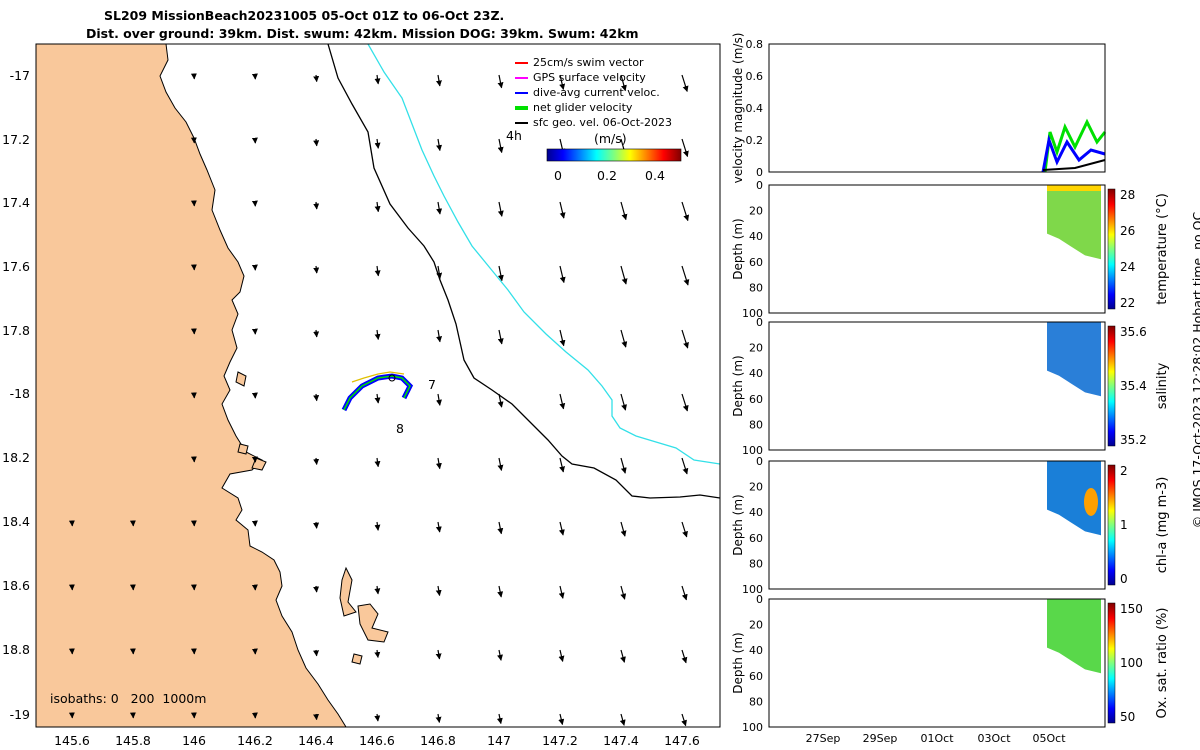 This screenshot has height=750, width=1200. Describe the element at coordinates (16, 139) in the screenshot. I see `y-tick-label: 17.2` at that location.